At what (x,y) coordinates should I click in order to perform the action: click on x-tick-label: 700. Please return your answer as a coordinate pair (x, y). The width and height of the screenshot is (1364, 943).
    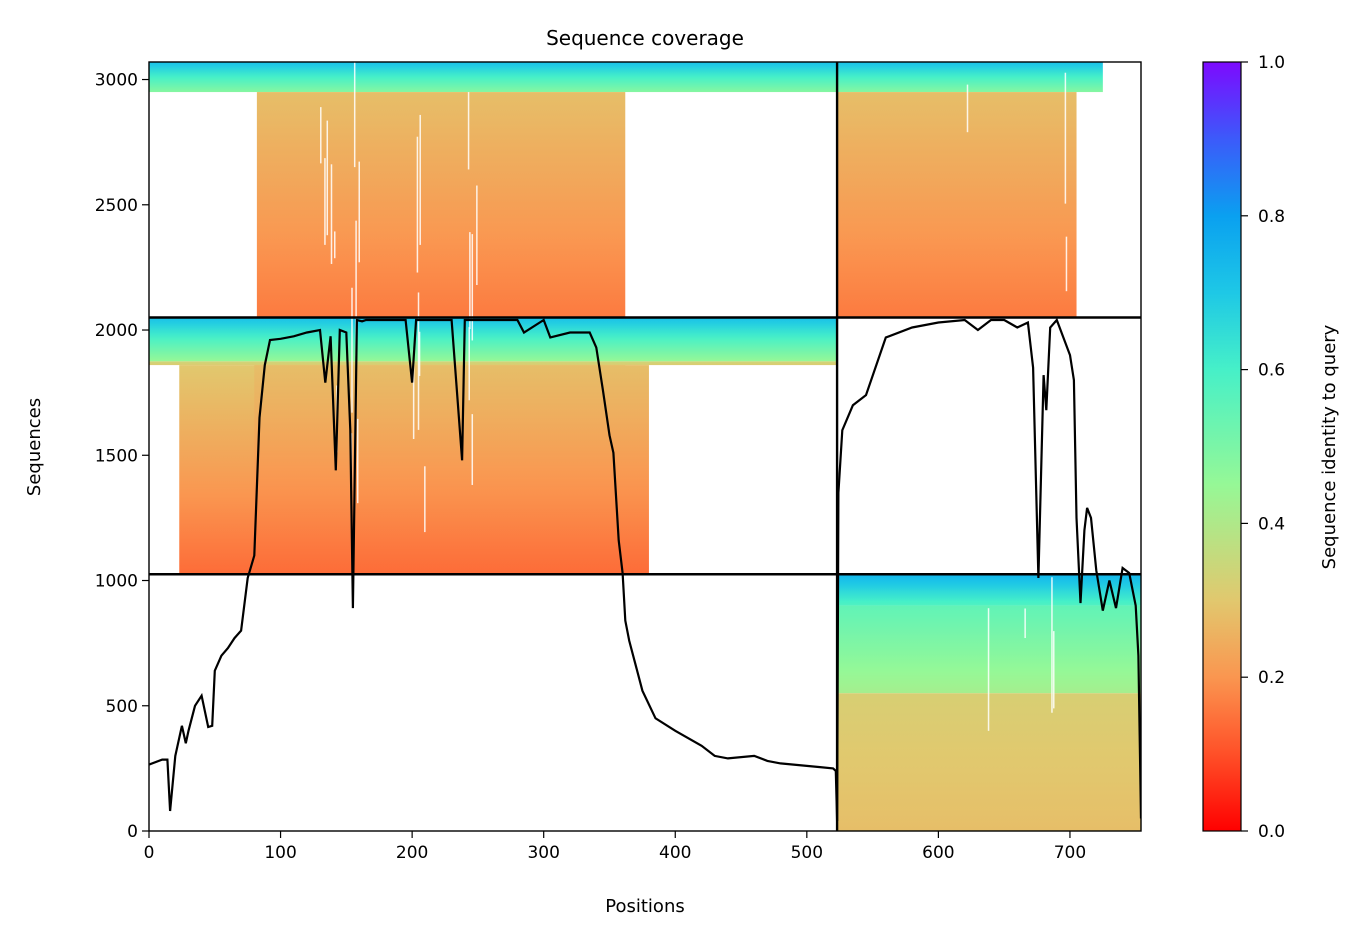
    Looking at the image, I should click on (1070, 853).